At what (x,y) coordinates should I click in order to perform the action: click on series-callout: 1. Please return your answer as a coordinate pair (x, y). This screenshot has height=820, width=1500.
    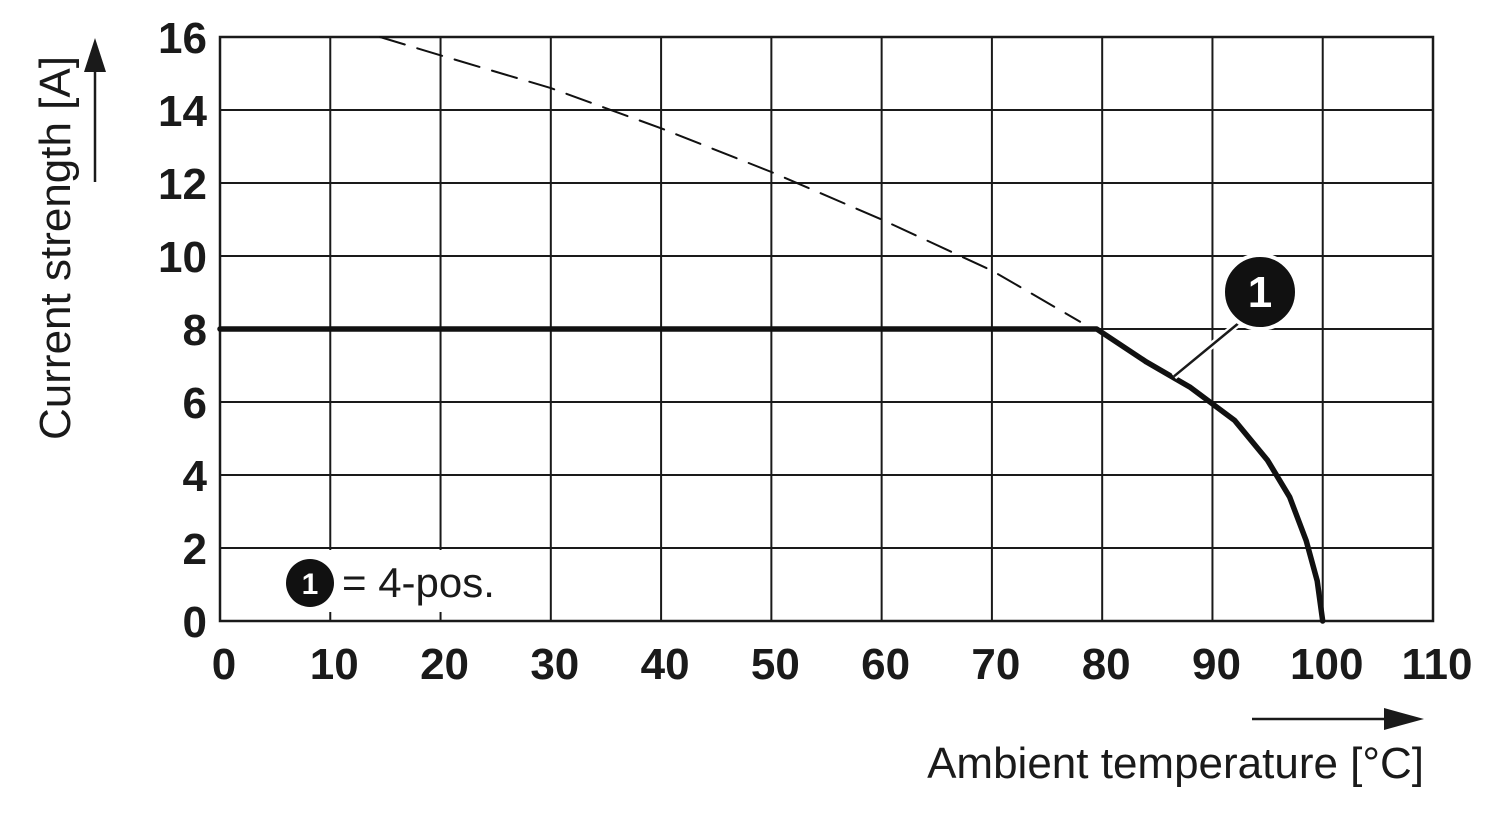
    Looking at the image, I should click on (1235, 316).